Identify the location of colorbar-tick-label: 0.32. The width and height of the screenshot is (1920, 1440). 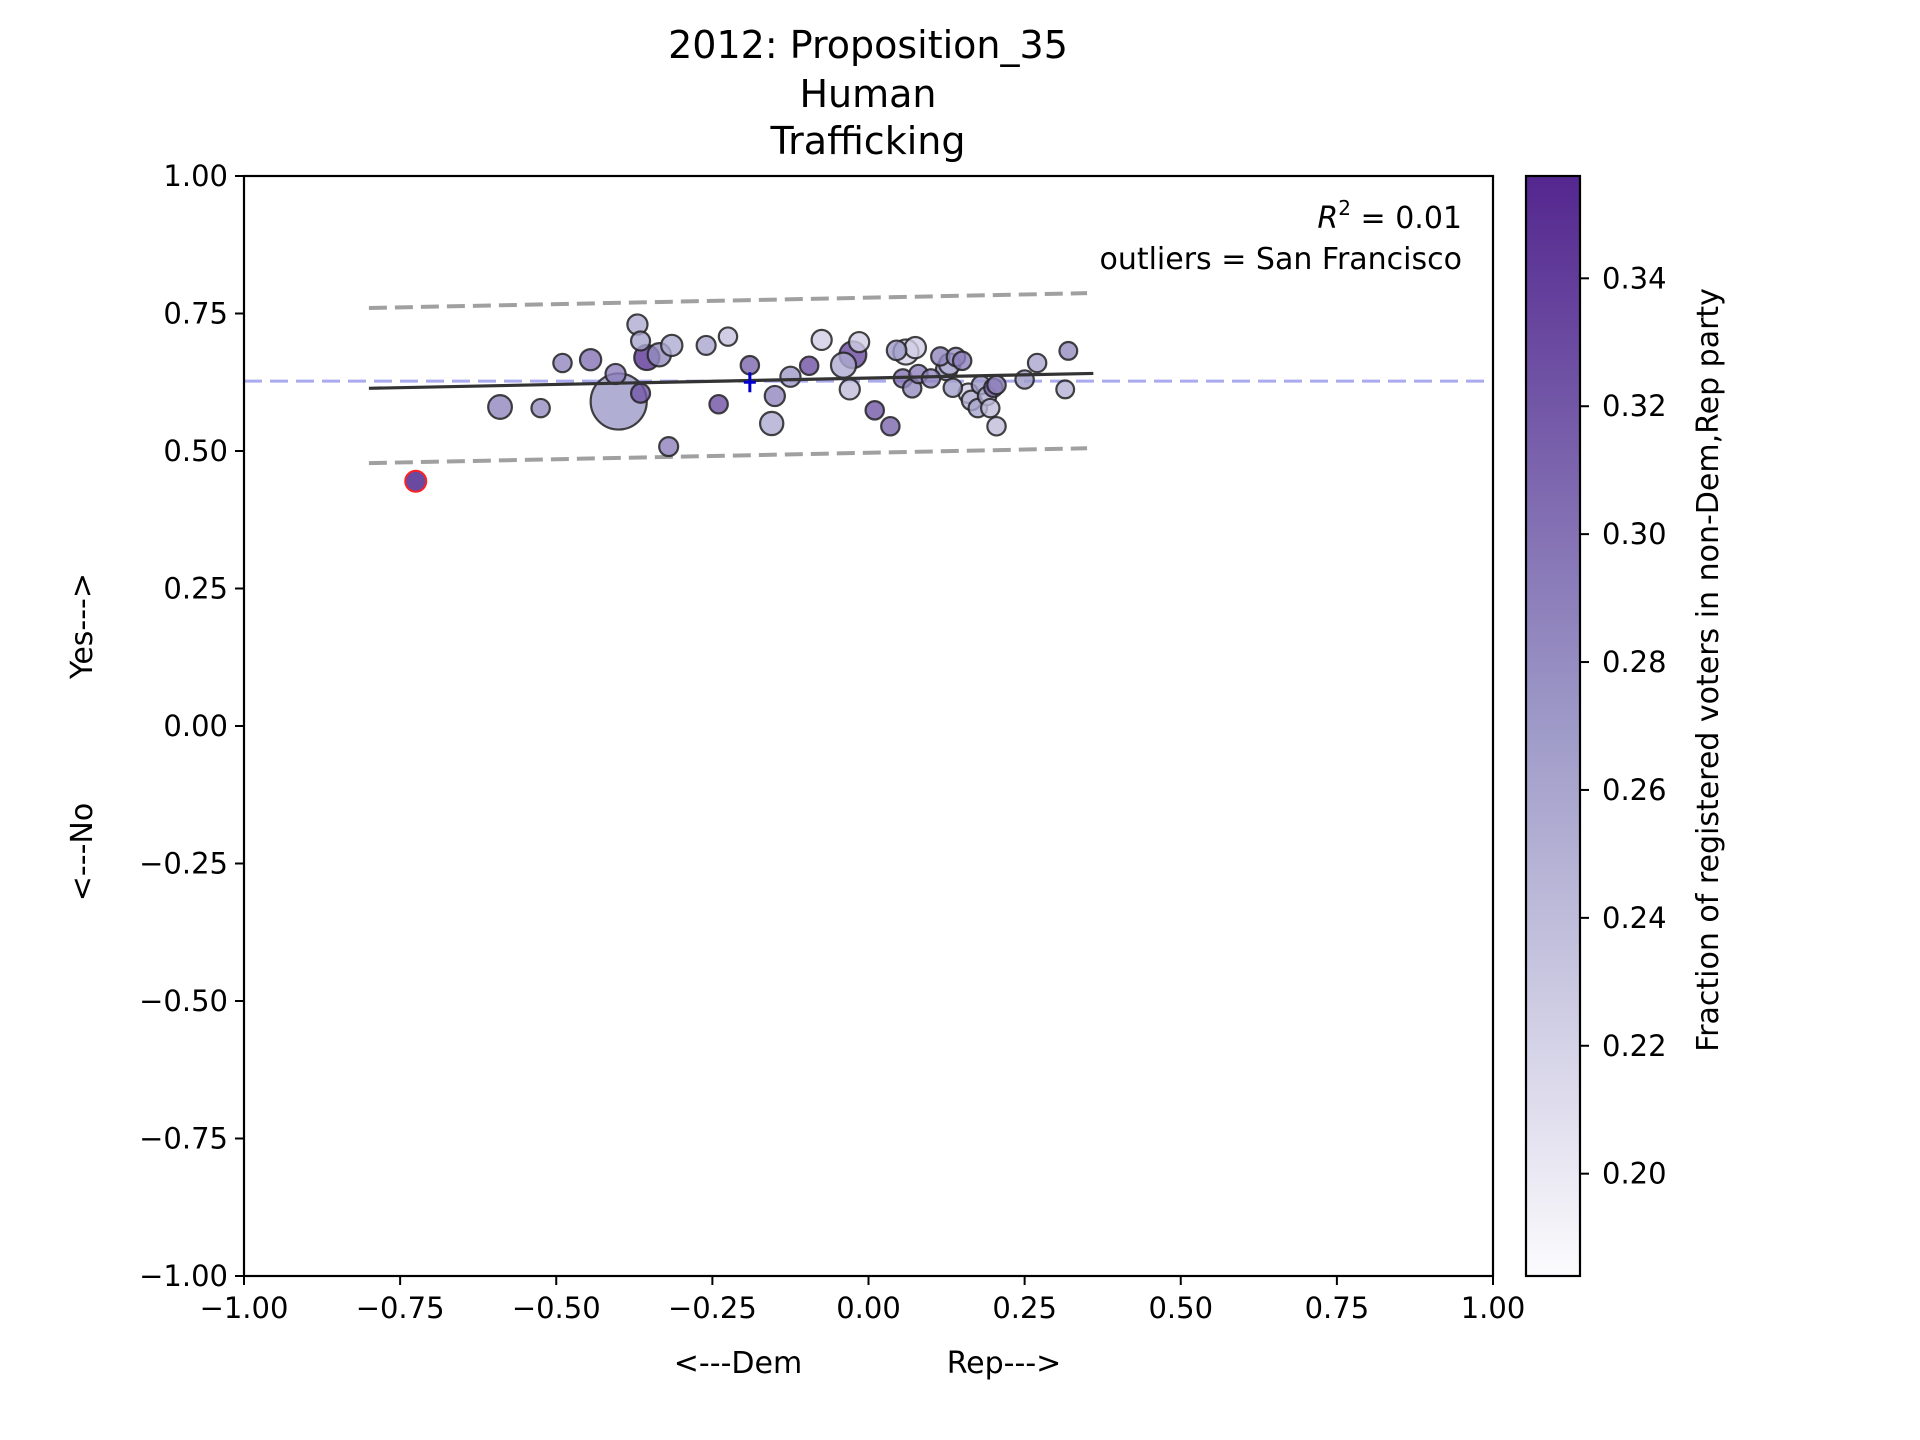
(1634, 406).